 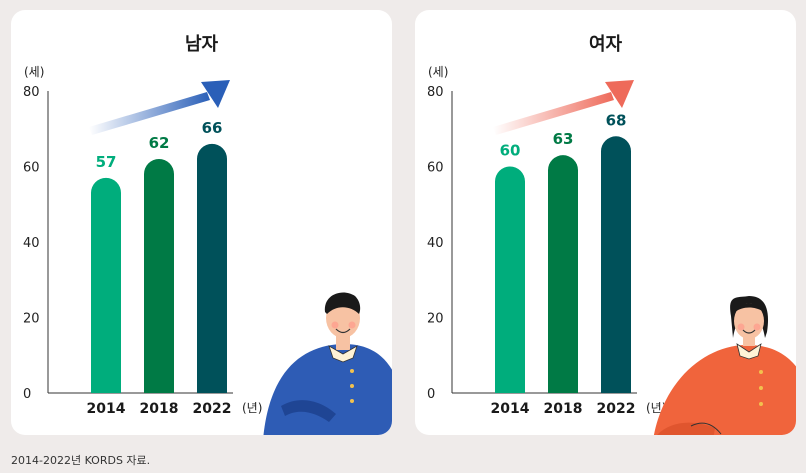 I want to click on female-chart-title: 여자, so click(x=605, y=44).